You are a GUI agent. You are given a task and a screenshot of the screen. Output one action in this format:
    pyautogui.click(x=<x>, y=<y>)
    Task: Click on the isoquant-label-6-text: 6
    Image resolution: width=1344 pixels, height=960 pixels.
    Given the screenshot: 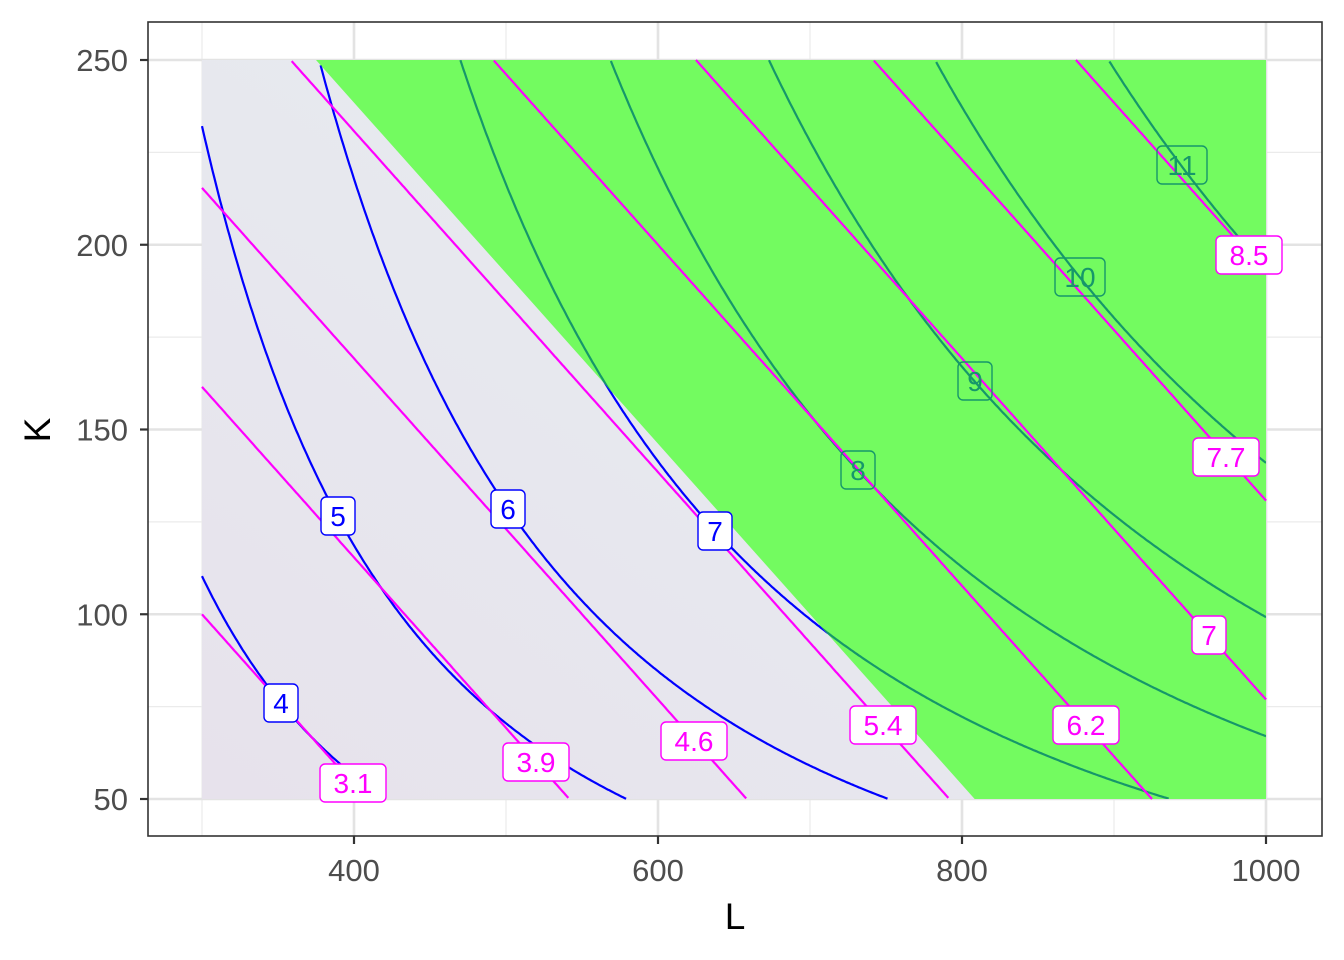 What is the action you would take?
    pyautogui.click(x=508, y=509)
    